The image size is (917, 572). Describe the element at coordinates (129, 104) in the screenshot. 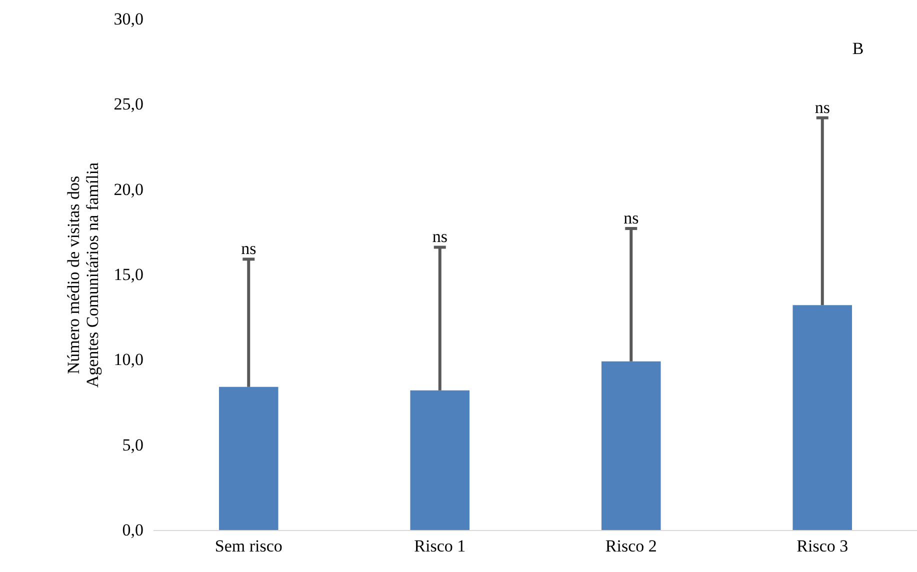

I see `y-tick-label: 25,0` at that location.